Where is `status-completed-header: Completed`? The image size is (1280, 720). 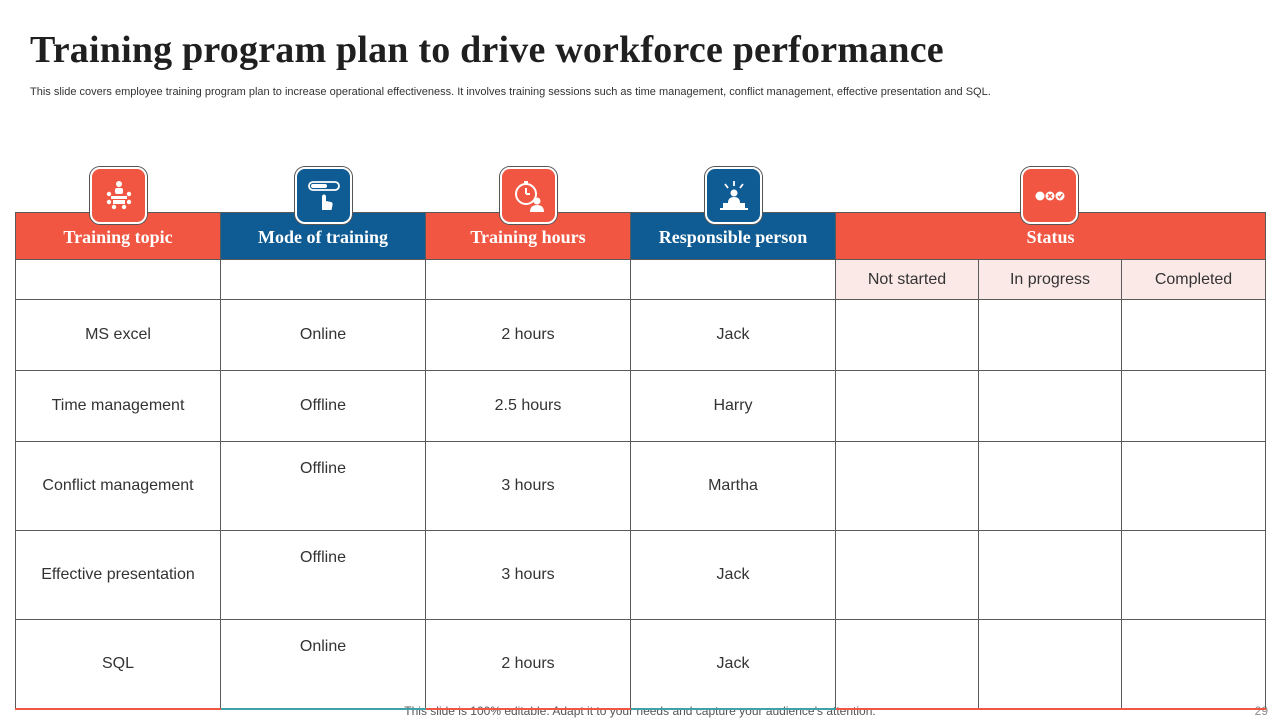 status-completed-header: Completed is located at coordinates (1193, 279).